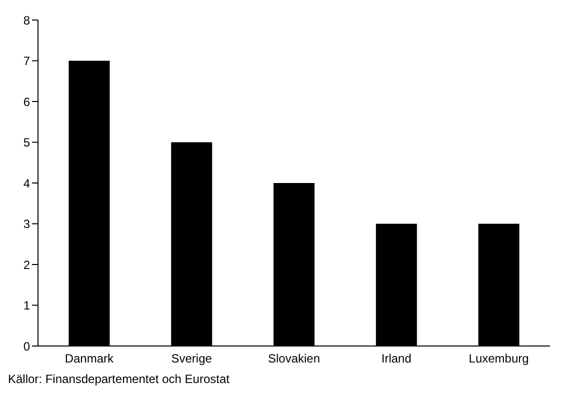 The width and height of the screenshot is (564, 410). I want to click on text: Källor: Finansdepartementet och Eurostat, so click(119, 379).